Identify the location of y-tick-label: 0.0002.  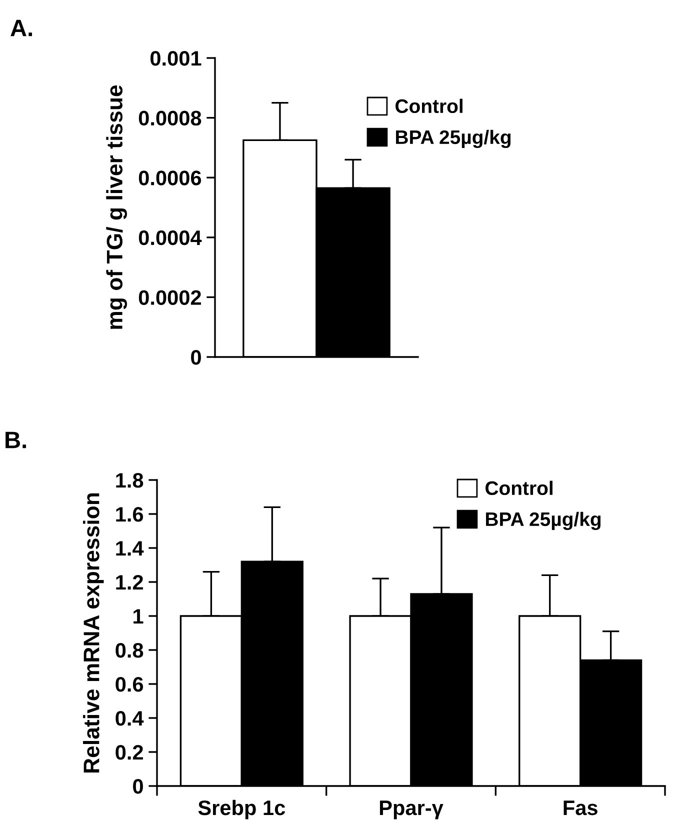
(169, 297).